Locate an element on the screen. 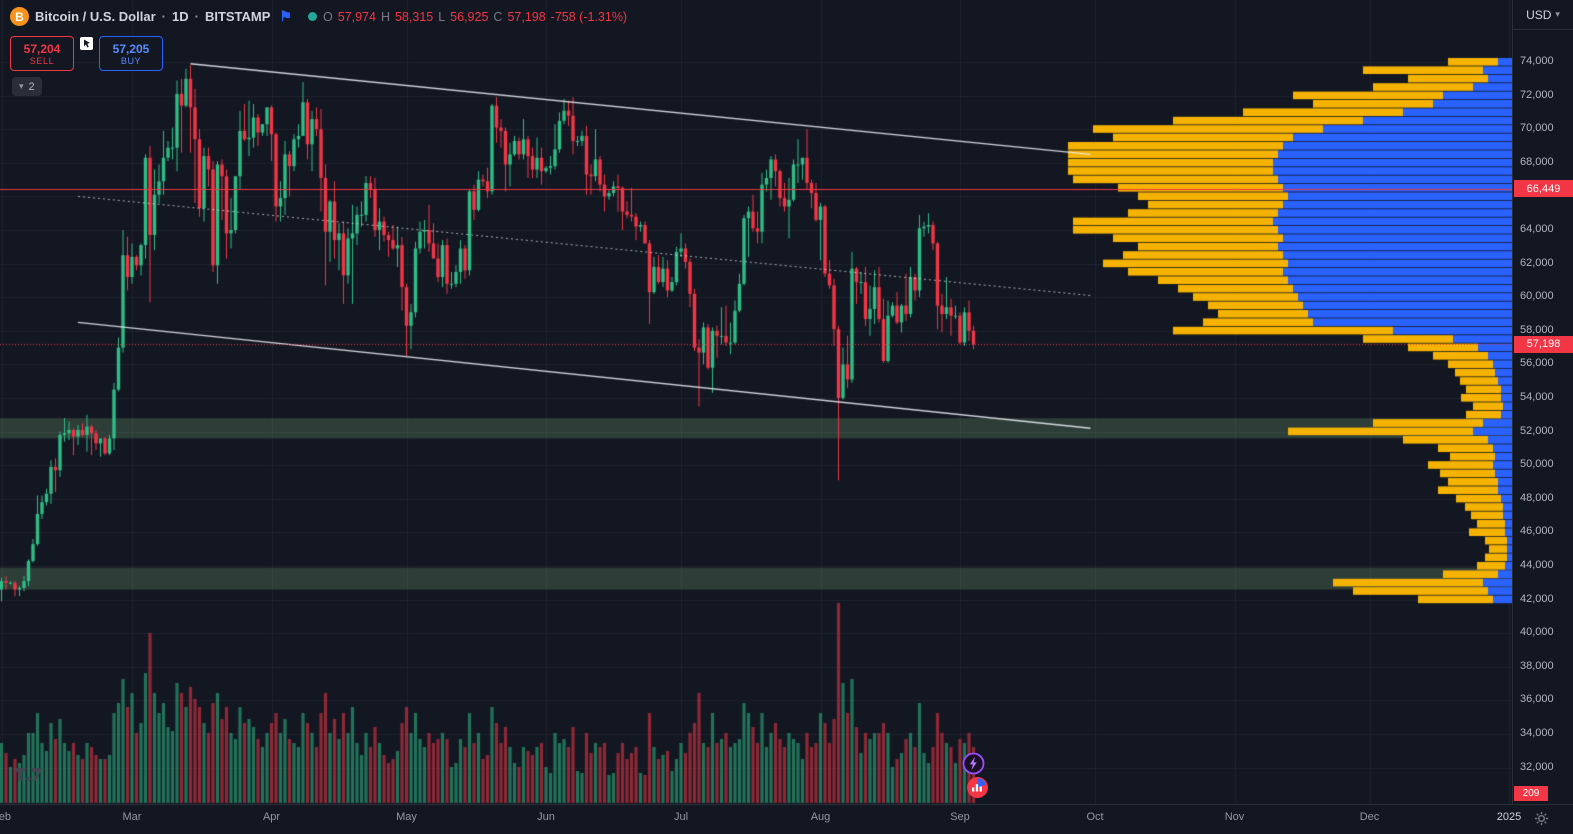  price-tick-label: 48,000 is located at coordinates (1537, 497).